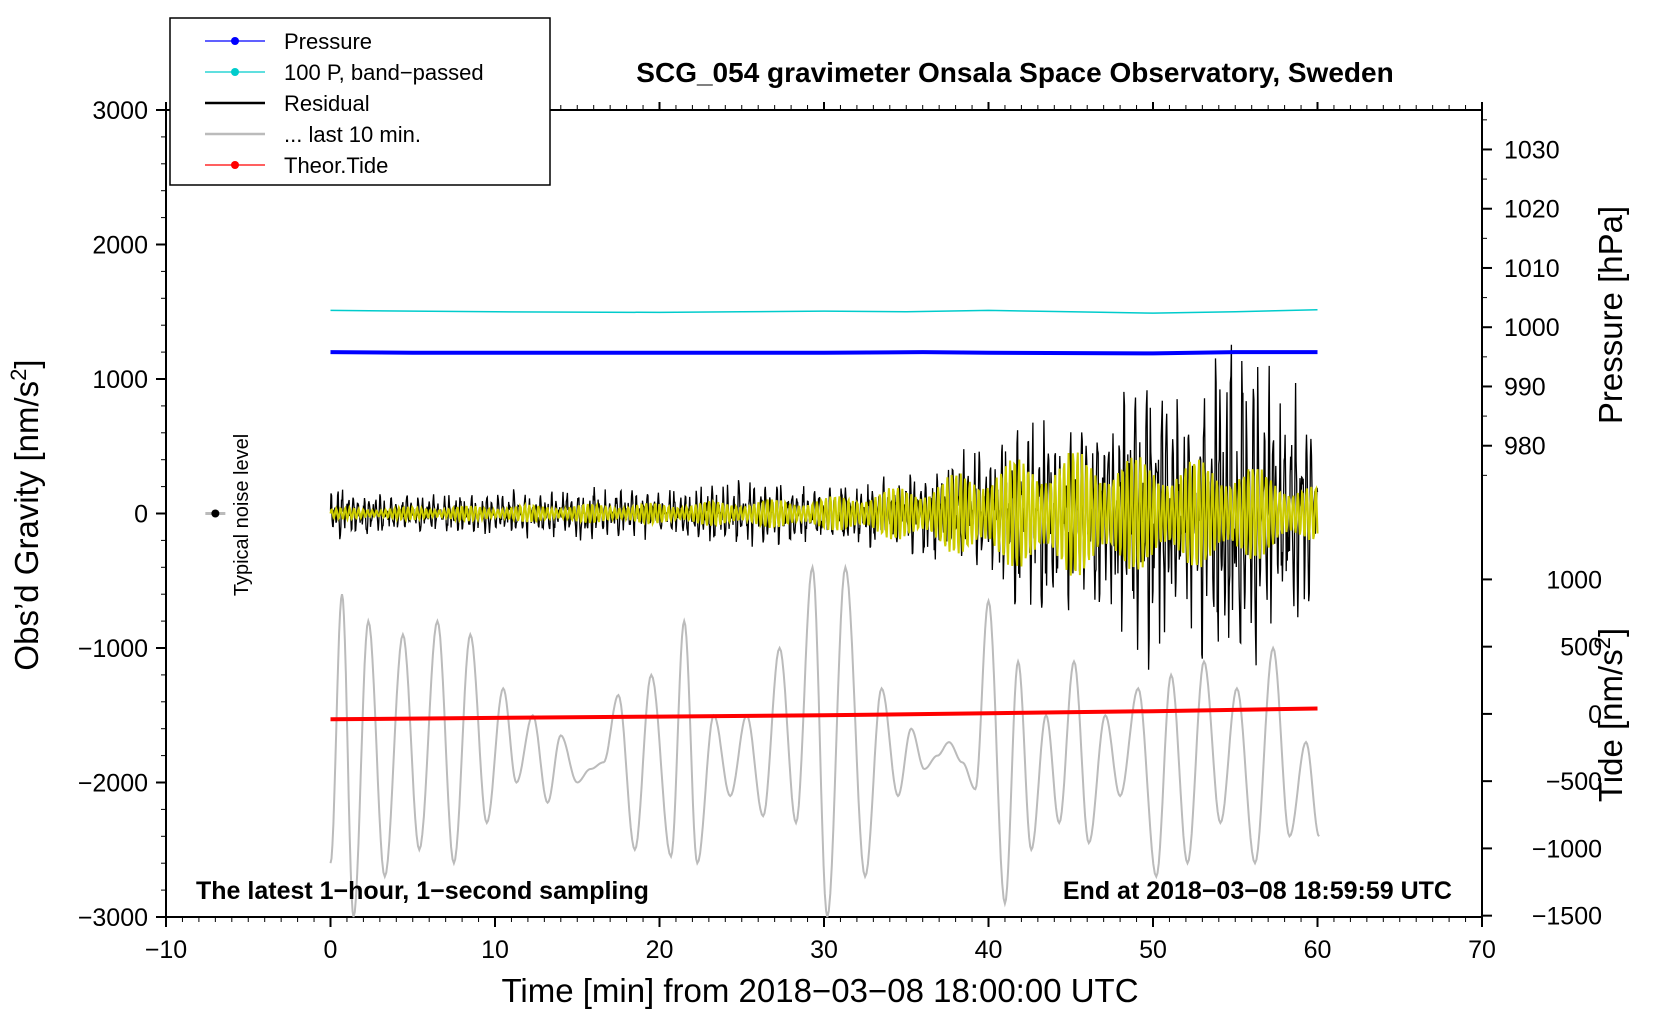  What do you see at coordinates (331, 950) in the screenshot?
I see `x-tick-label: 0` at bounding box center [331, 950].